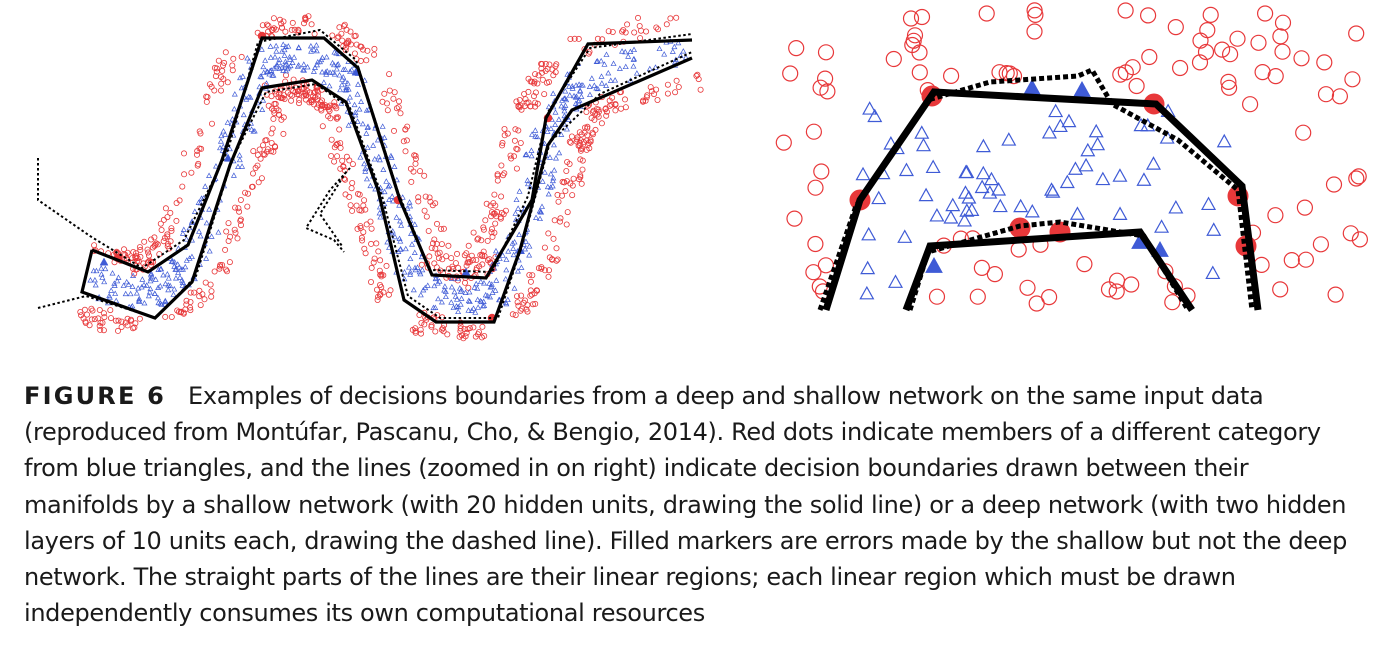 The image size is (1374, 657). What do you see at coordinates (95, 396) in the screenshot?
I see `figure-label: FIGURE 6` at bounding box center [95, 396].